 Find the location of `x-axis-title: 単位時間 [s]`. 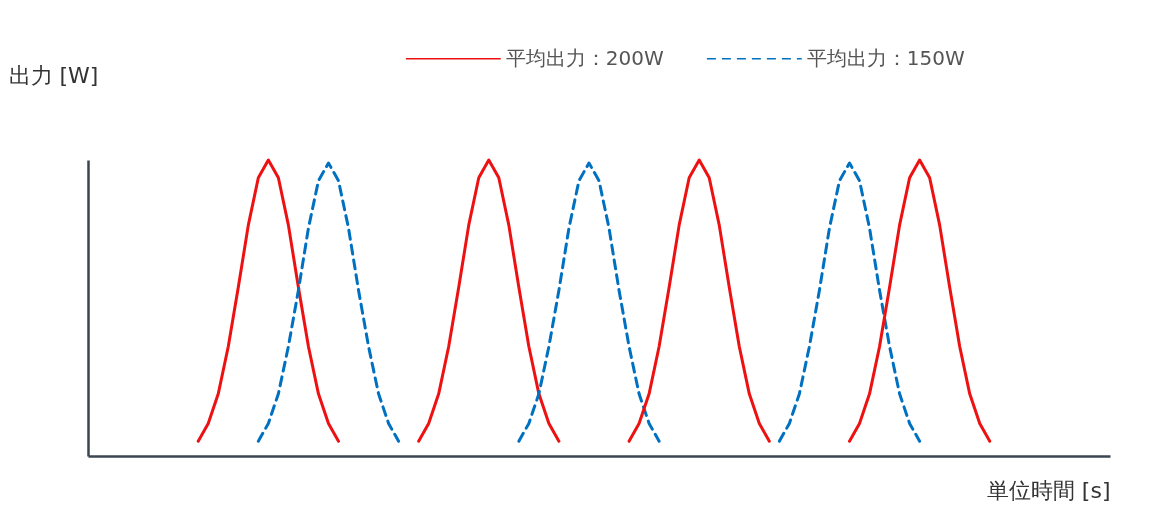

x-axis-title: 単位時間 [s] is located at coordinates (1048, 490).